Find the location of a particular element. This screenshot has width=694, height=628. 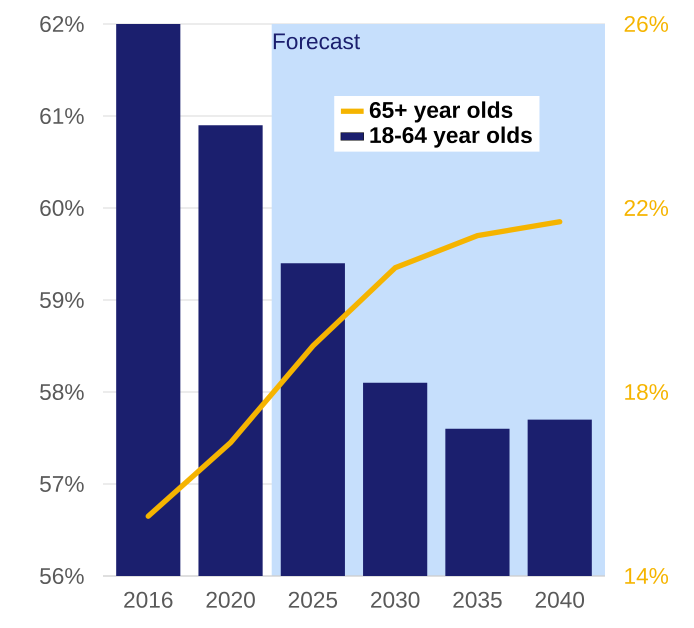

y-tick-label: 57% is located at coordinates (62, 484).